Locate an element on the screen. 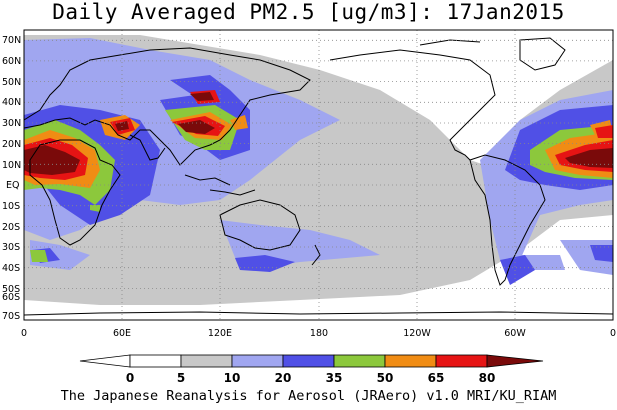 This screenshot has height=410, width=617. lat-label: 10N is located at coordinates (11, 165).